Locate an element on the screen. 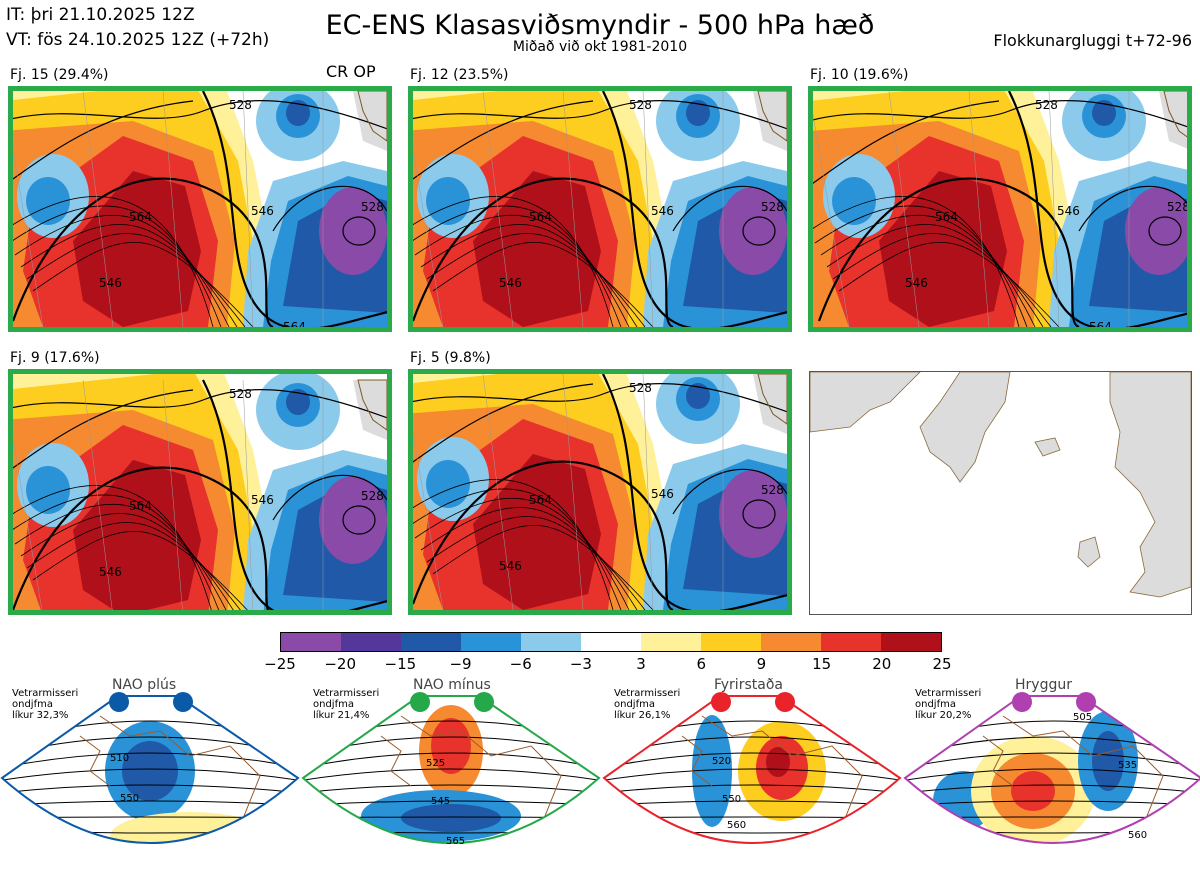 This screenshot has width=1200, height=875. regime-contour-label: 525 is located at coordinates (435, 763).